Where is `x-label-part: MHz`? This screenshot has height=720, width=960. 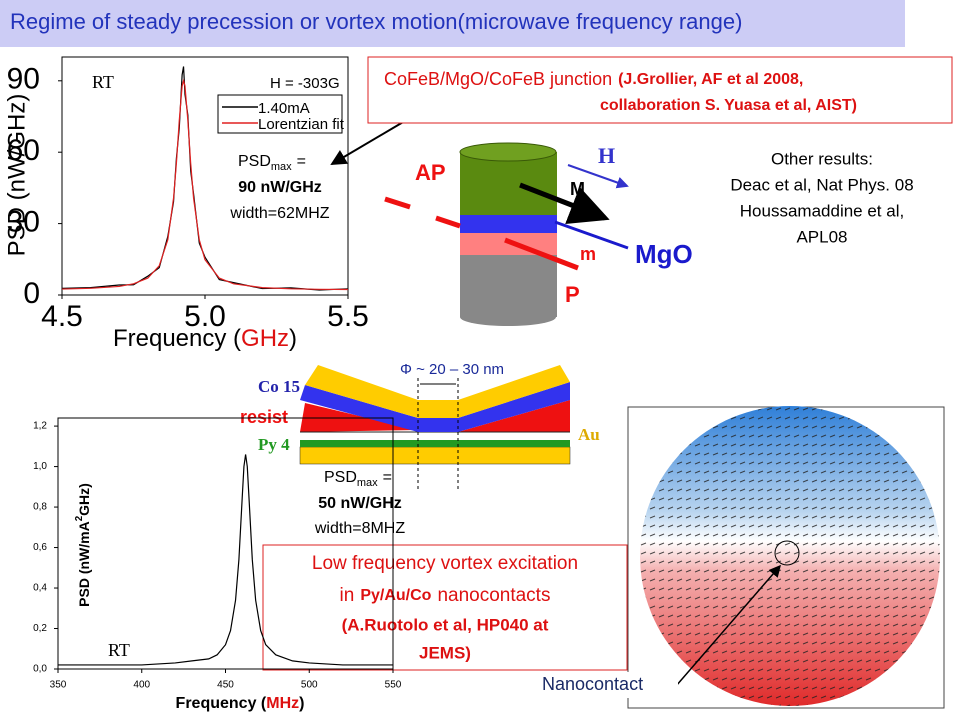
x-label-part: MHz is located at coordinates (282, 703).